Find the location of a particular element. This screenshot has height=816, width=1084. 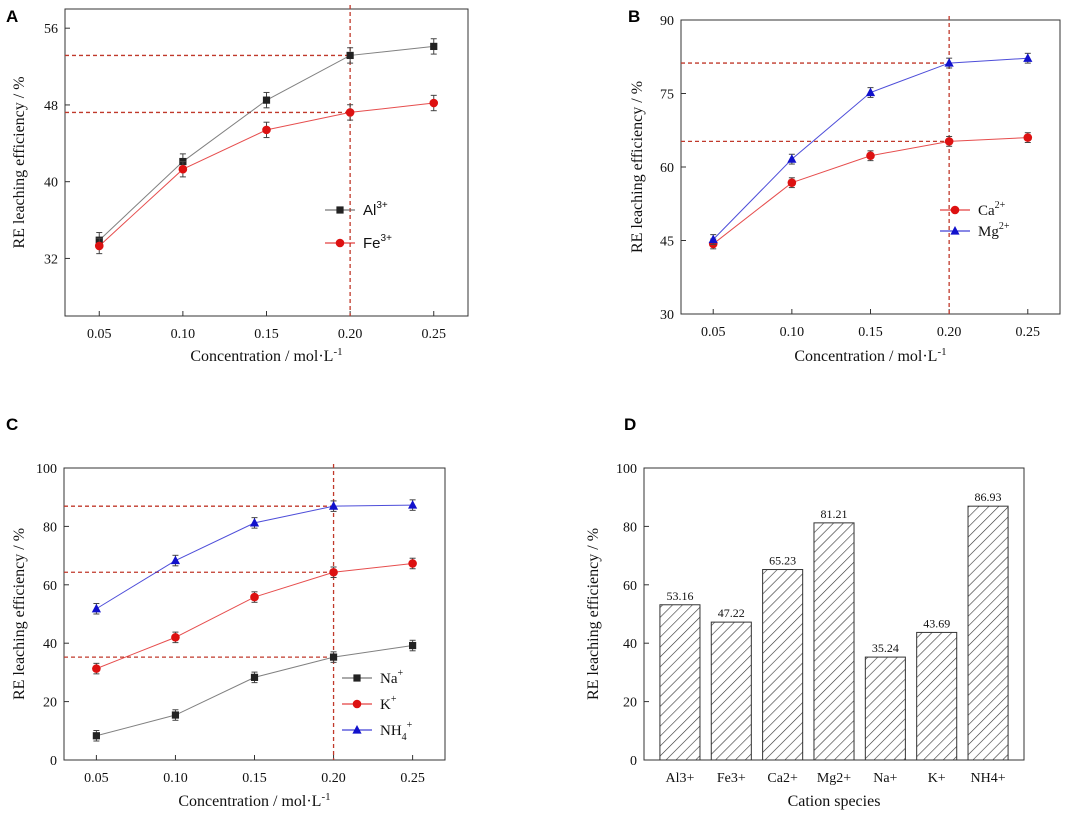

x-tick-label: Fe3+ is located at coordinates (731, 778).